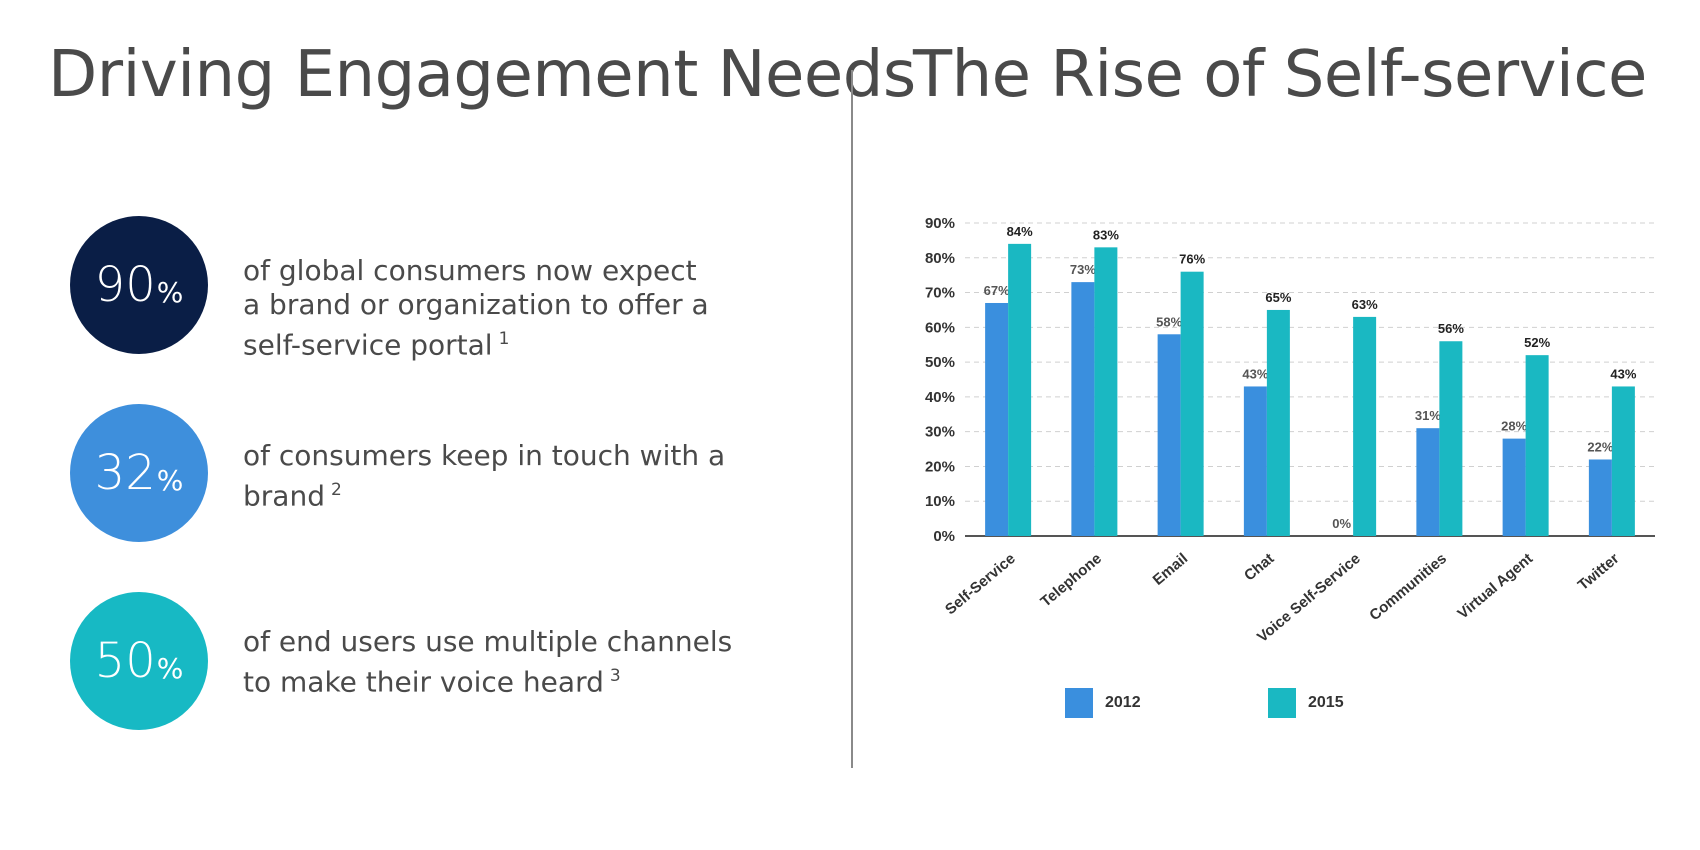  What do you see at coordinates (488, 641) in the screenshot?
I see `stat-line: of end users use multiple channels` at bounding box center [488, 641].